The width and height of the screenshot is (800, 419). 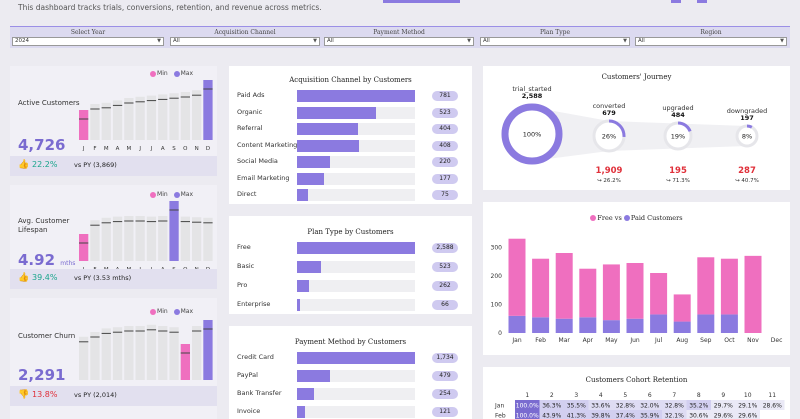 I want to click on stage-count: 679, so click(x=609, y=113).